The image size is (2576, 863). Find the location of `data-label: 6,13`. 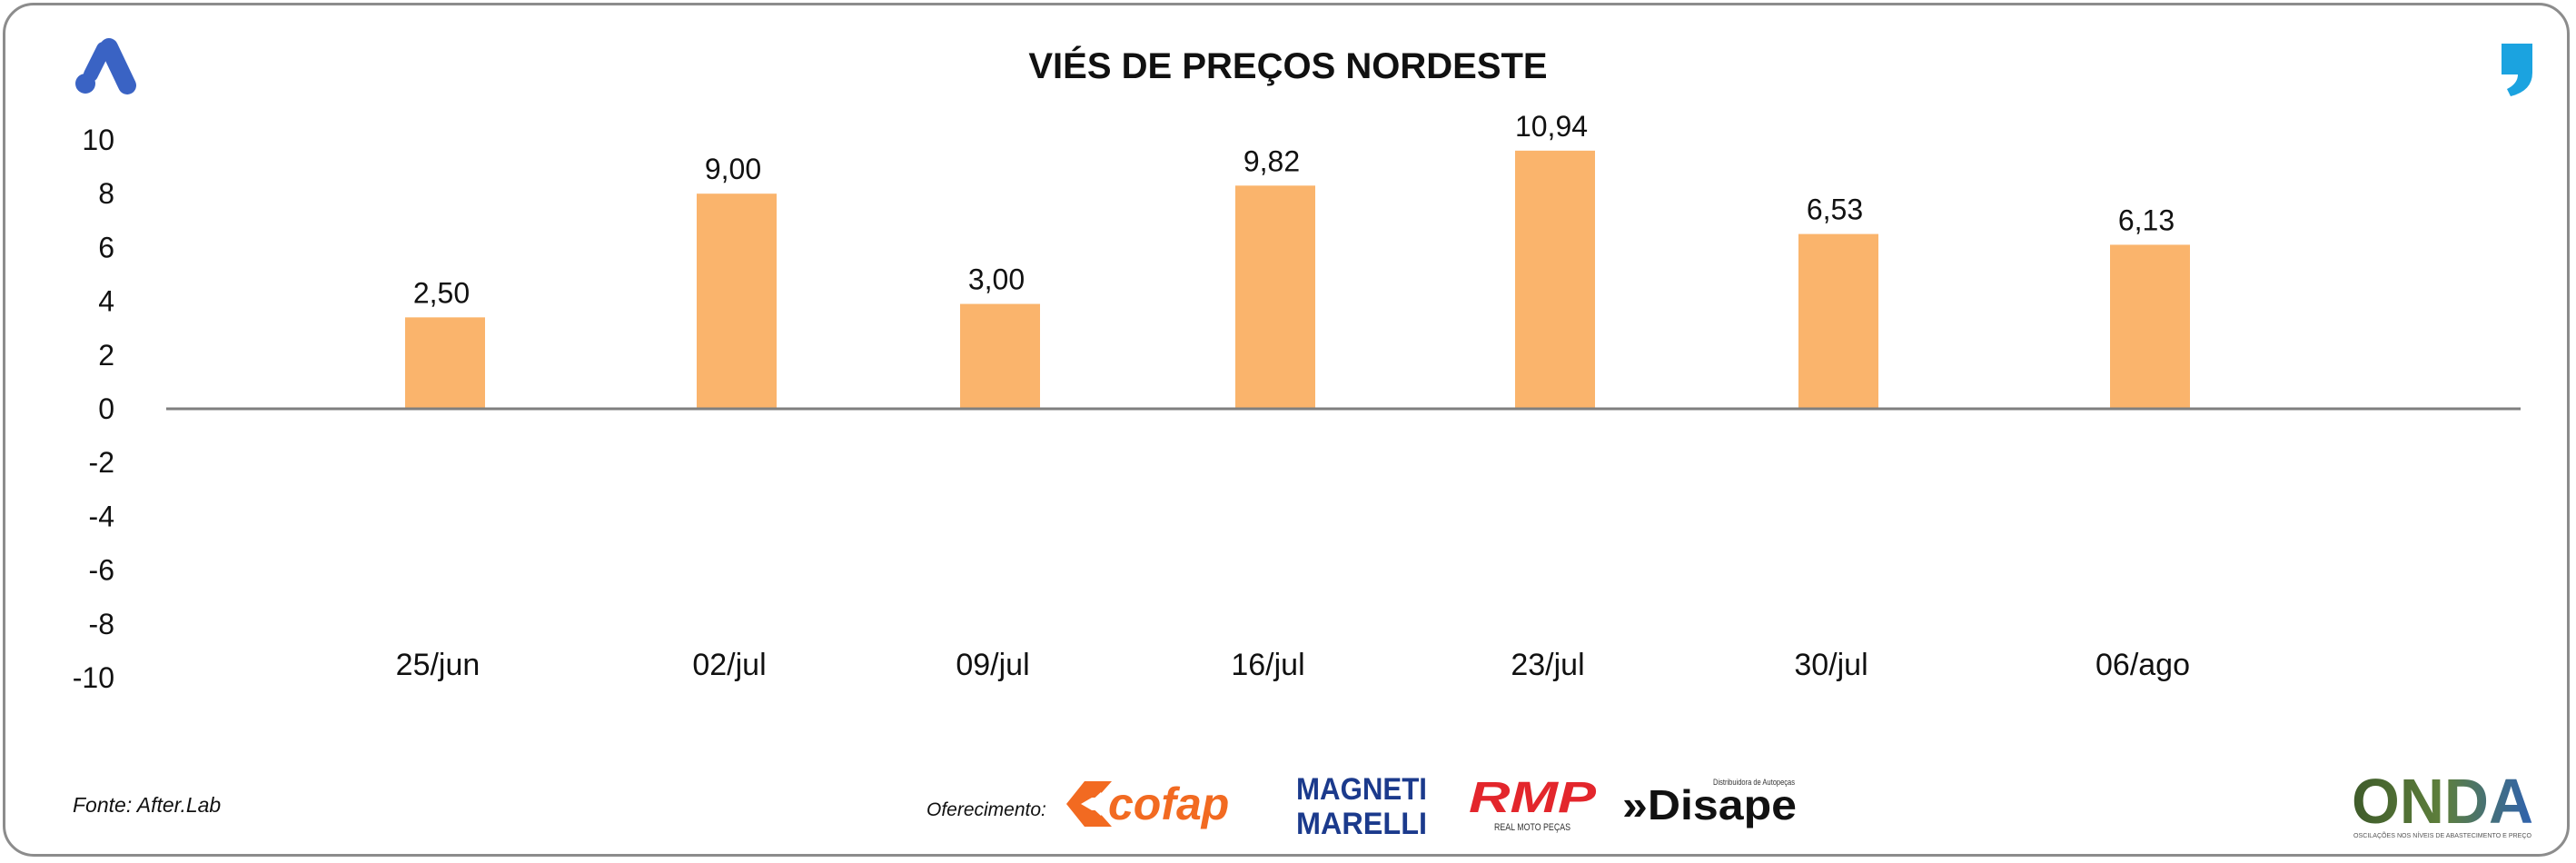

data-label: 6,13 is located at coordinates (2146, 219).